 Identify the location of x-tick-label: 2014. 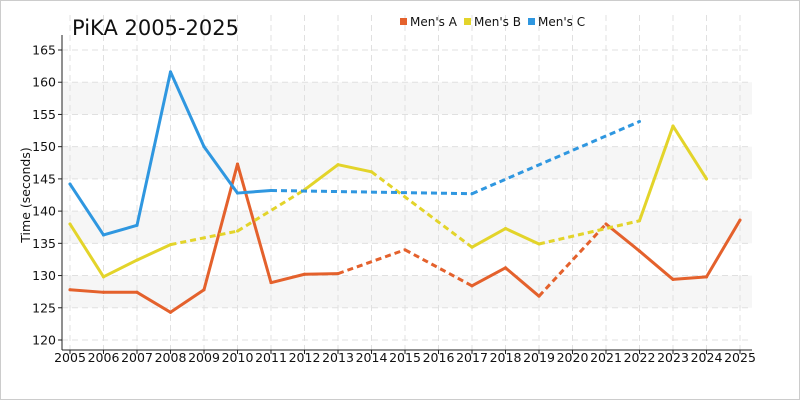
(372, 357).